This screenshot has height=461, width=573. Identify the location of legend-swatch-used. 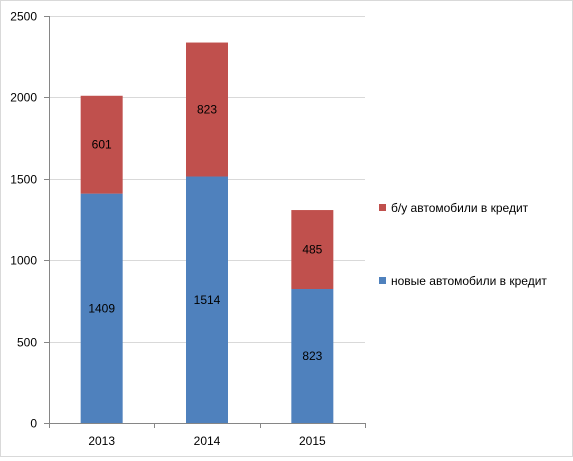
(382, 207).